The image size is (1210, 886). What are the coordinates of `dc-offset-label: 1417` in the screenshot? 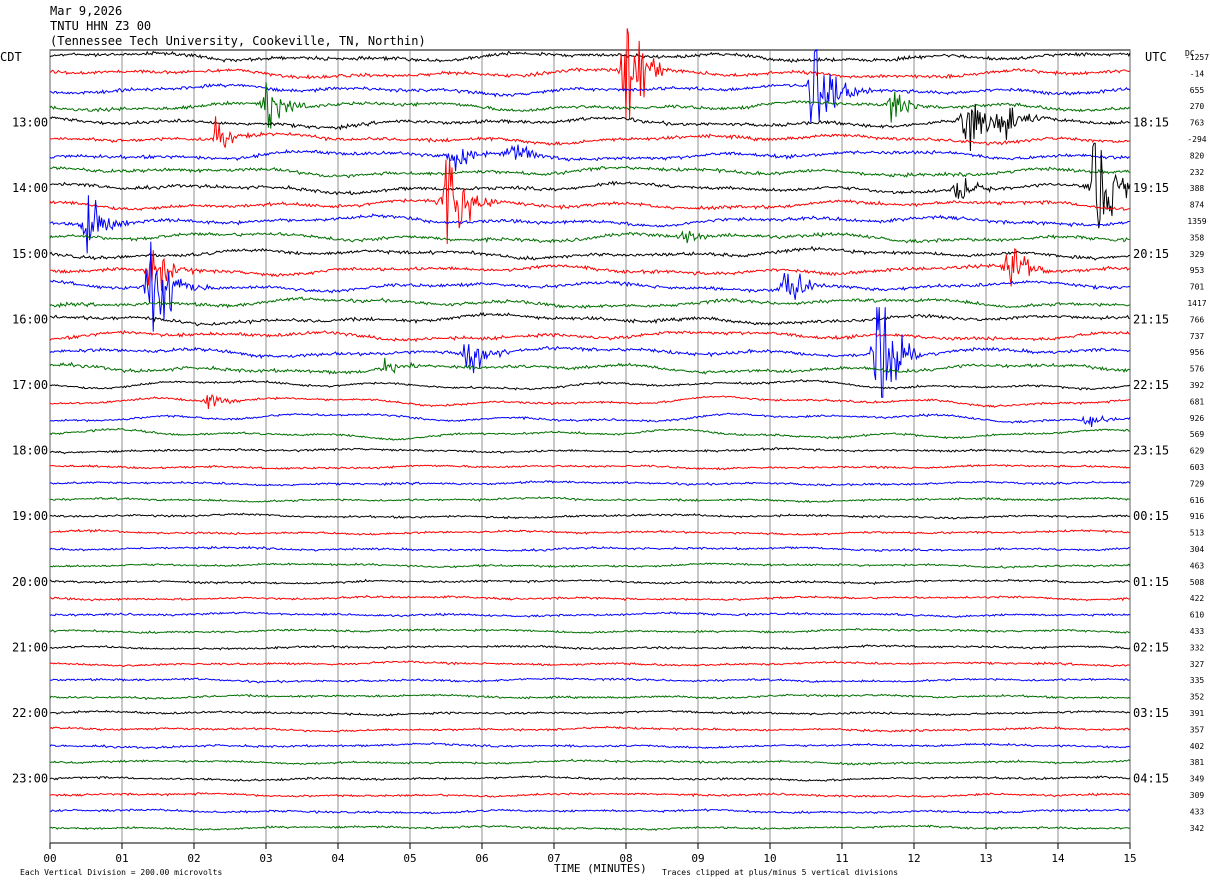 It's located at (1196, 303).